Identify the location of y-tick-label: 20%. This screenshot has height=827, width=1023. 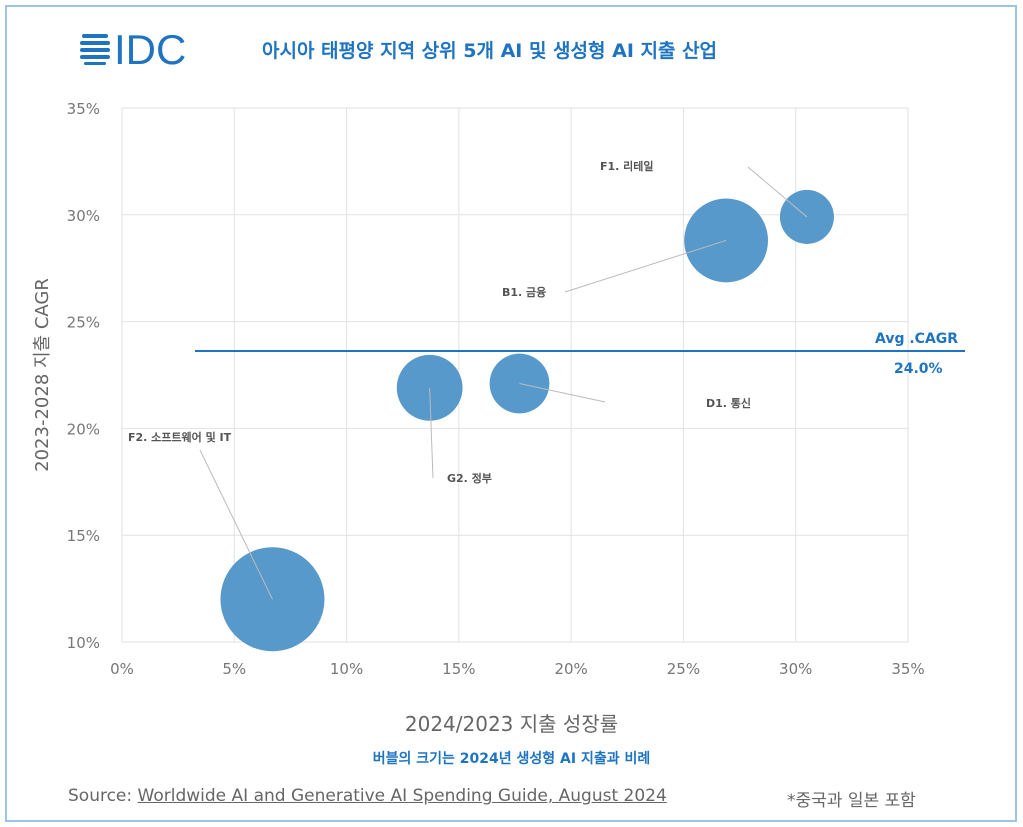
(83, 429).